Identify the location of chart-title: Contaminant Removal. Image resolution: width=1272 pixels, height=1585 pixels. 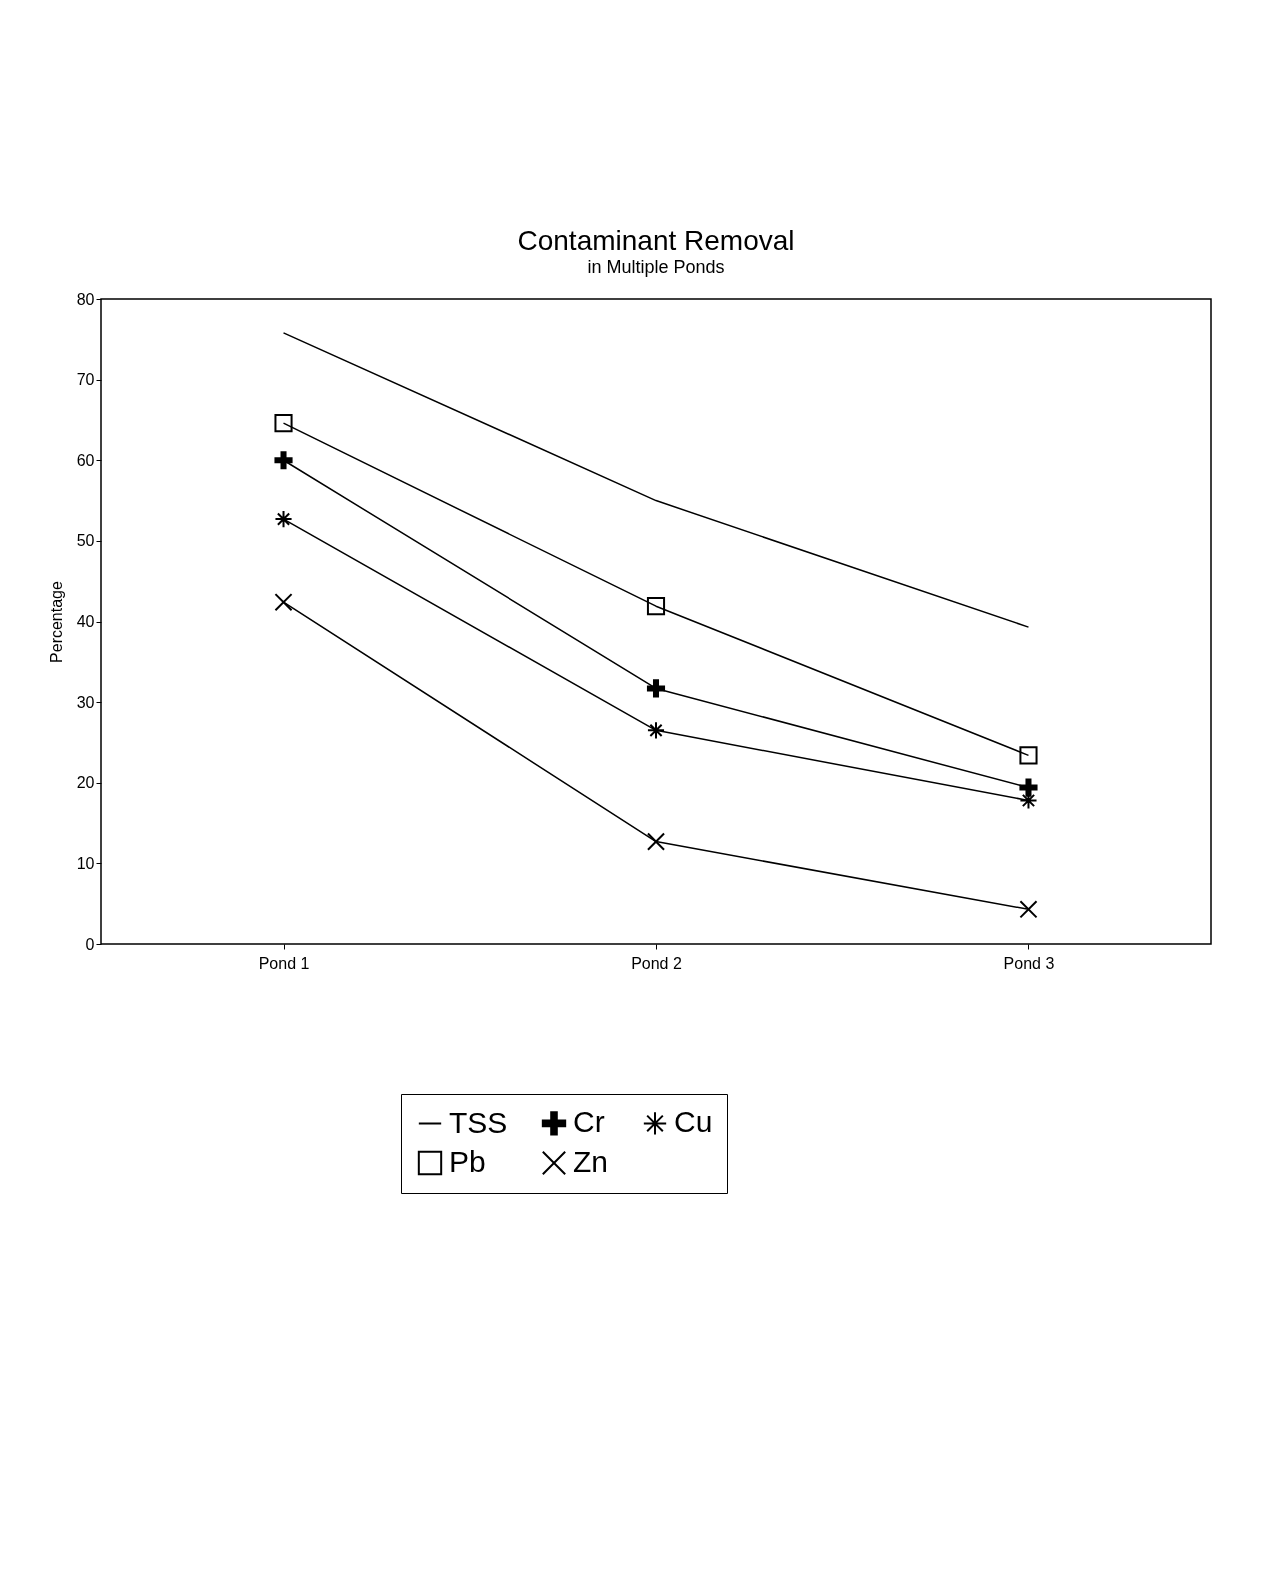
(656, 240).